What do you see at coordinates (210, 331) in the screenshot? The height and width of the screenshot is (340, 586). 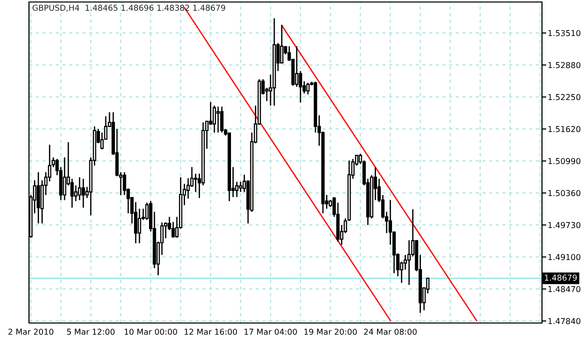 I see `x-tick-label: 12 Mar 16:00` at bounding box center [210, 331].